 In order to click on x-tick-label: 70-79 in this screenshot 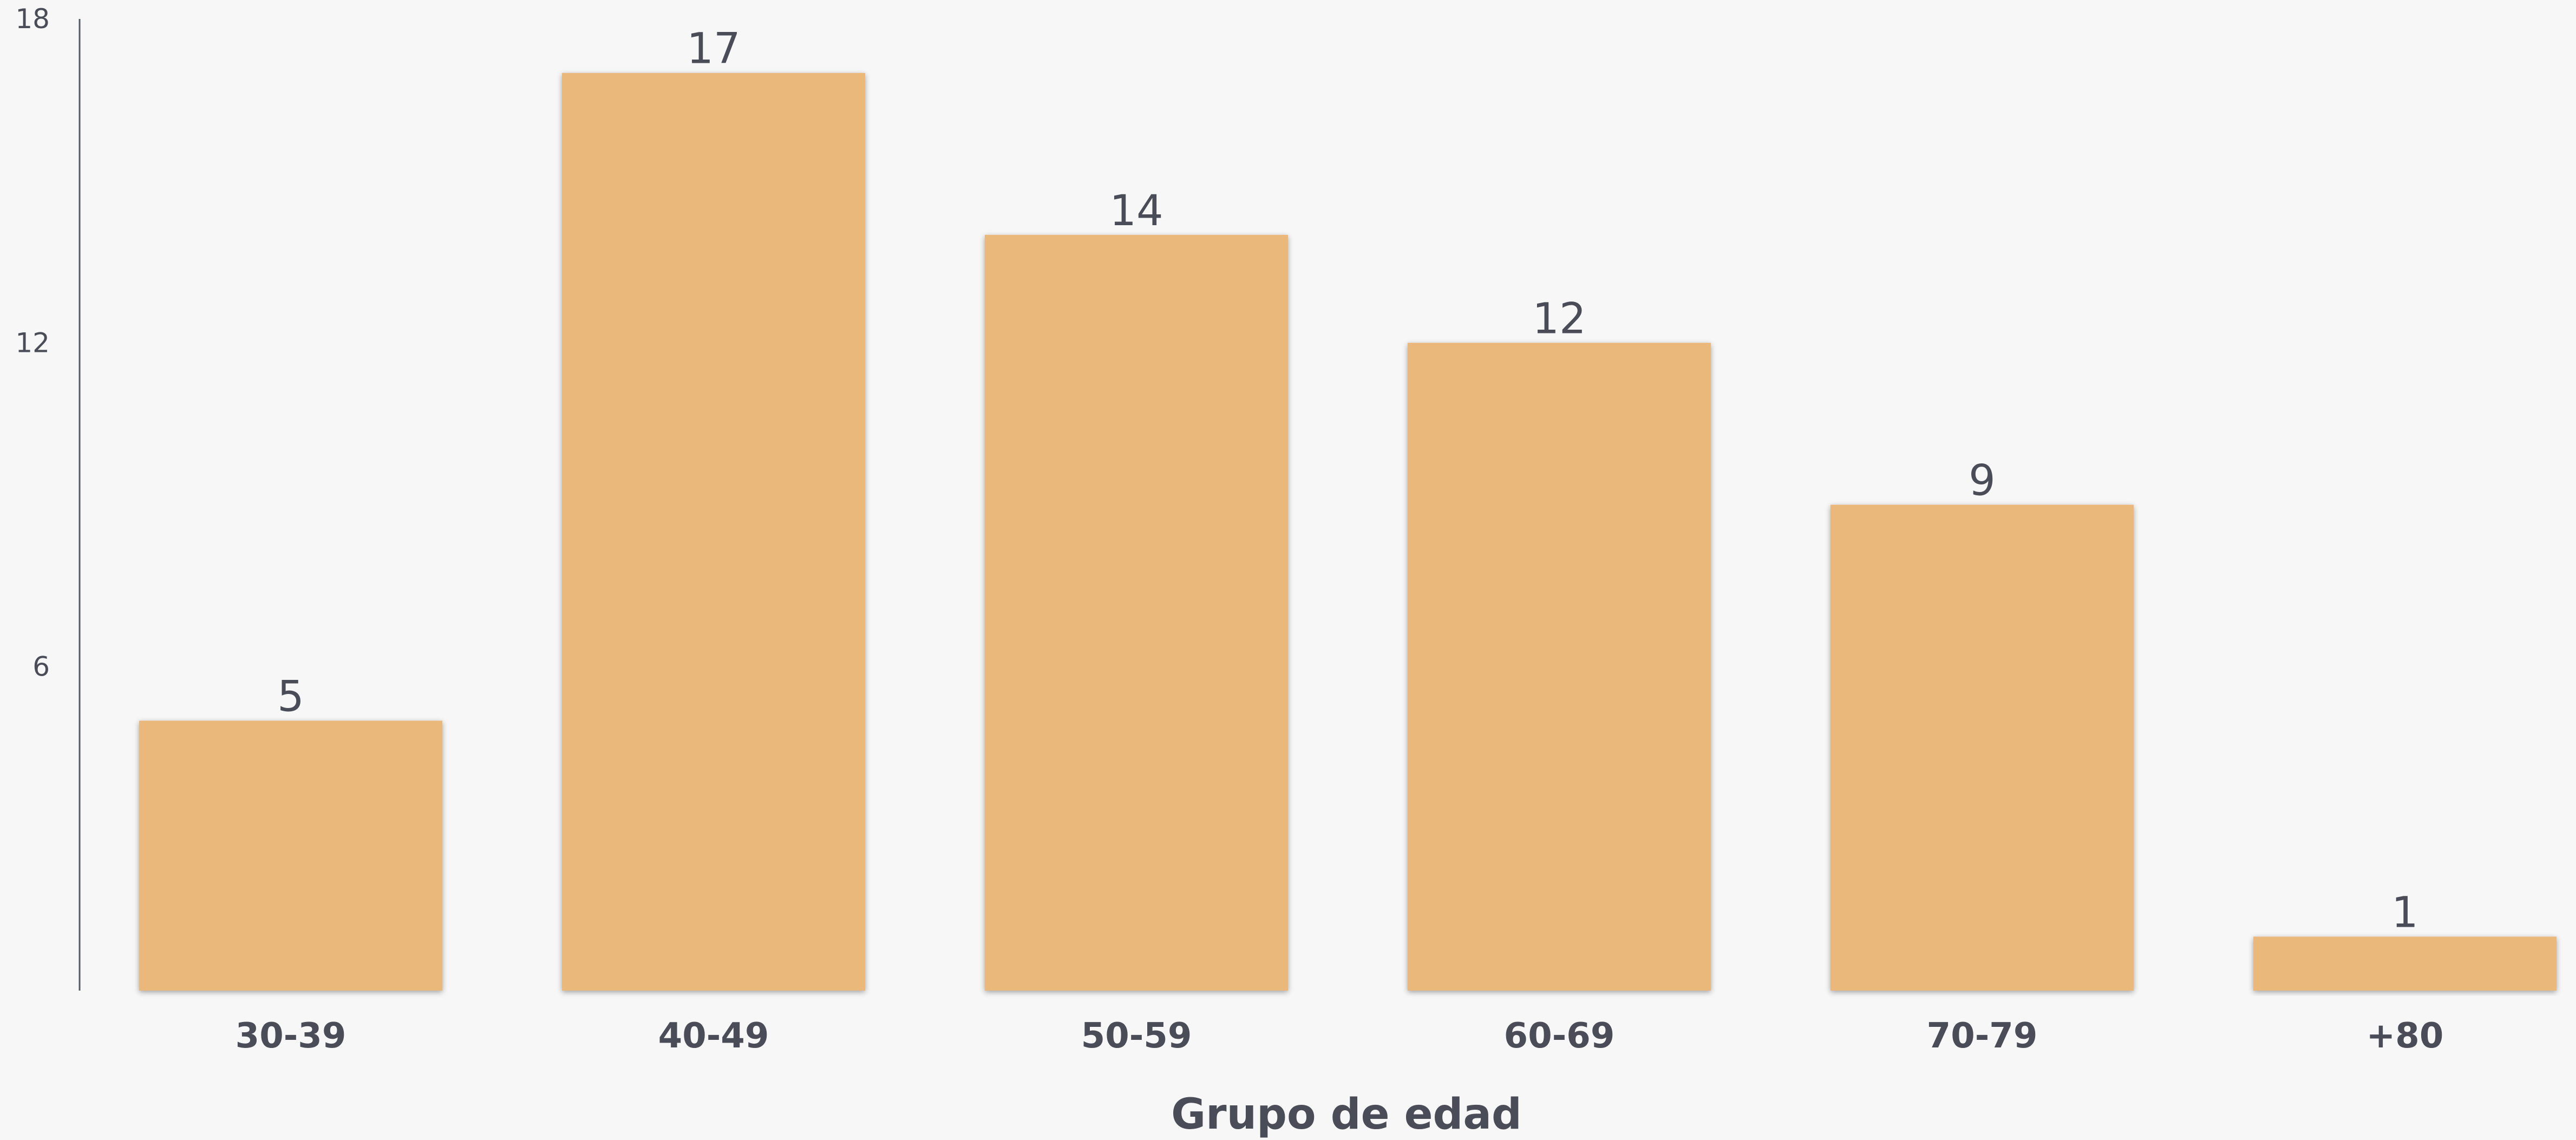, I will do `click(1983, 1036)`.